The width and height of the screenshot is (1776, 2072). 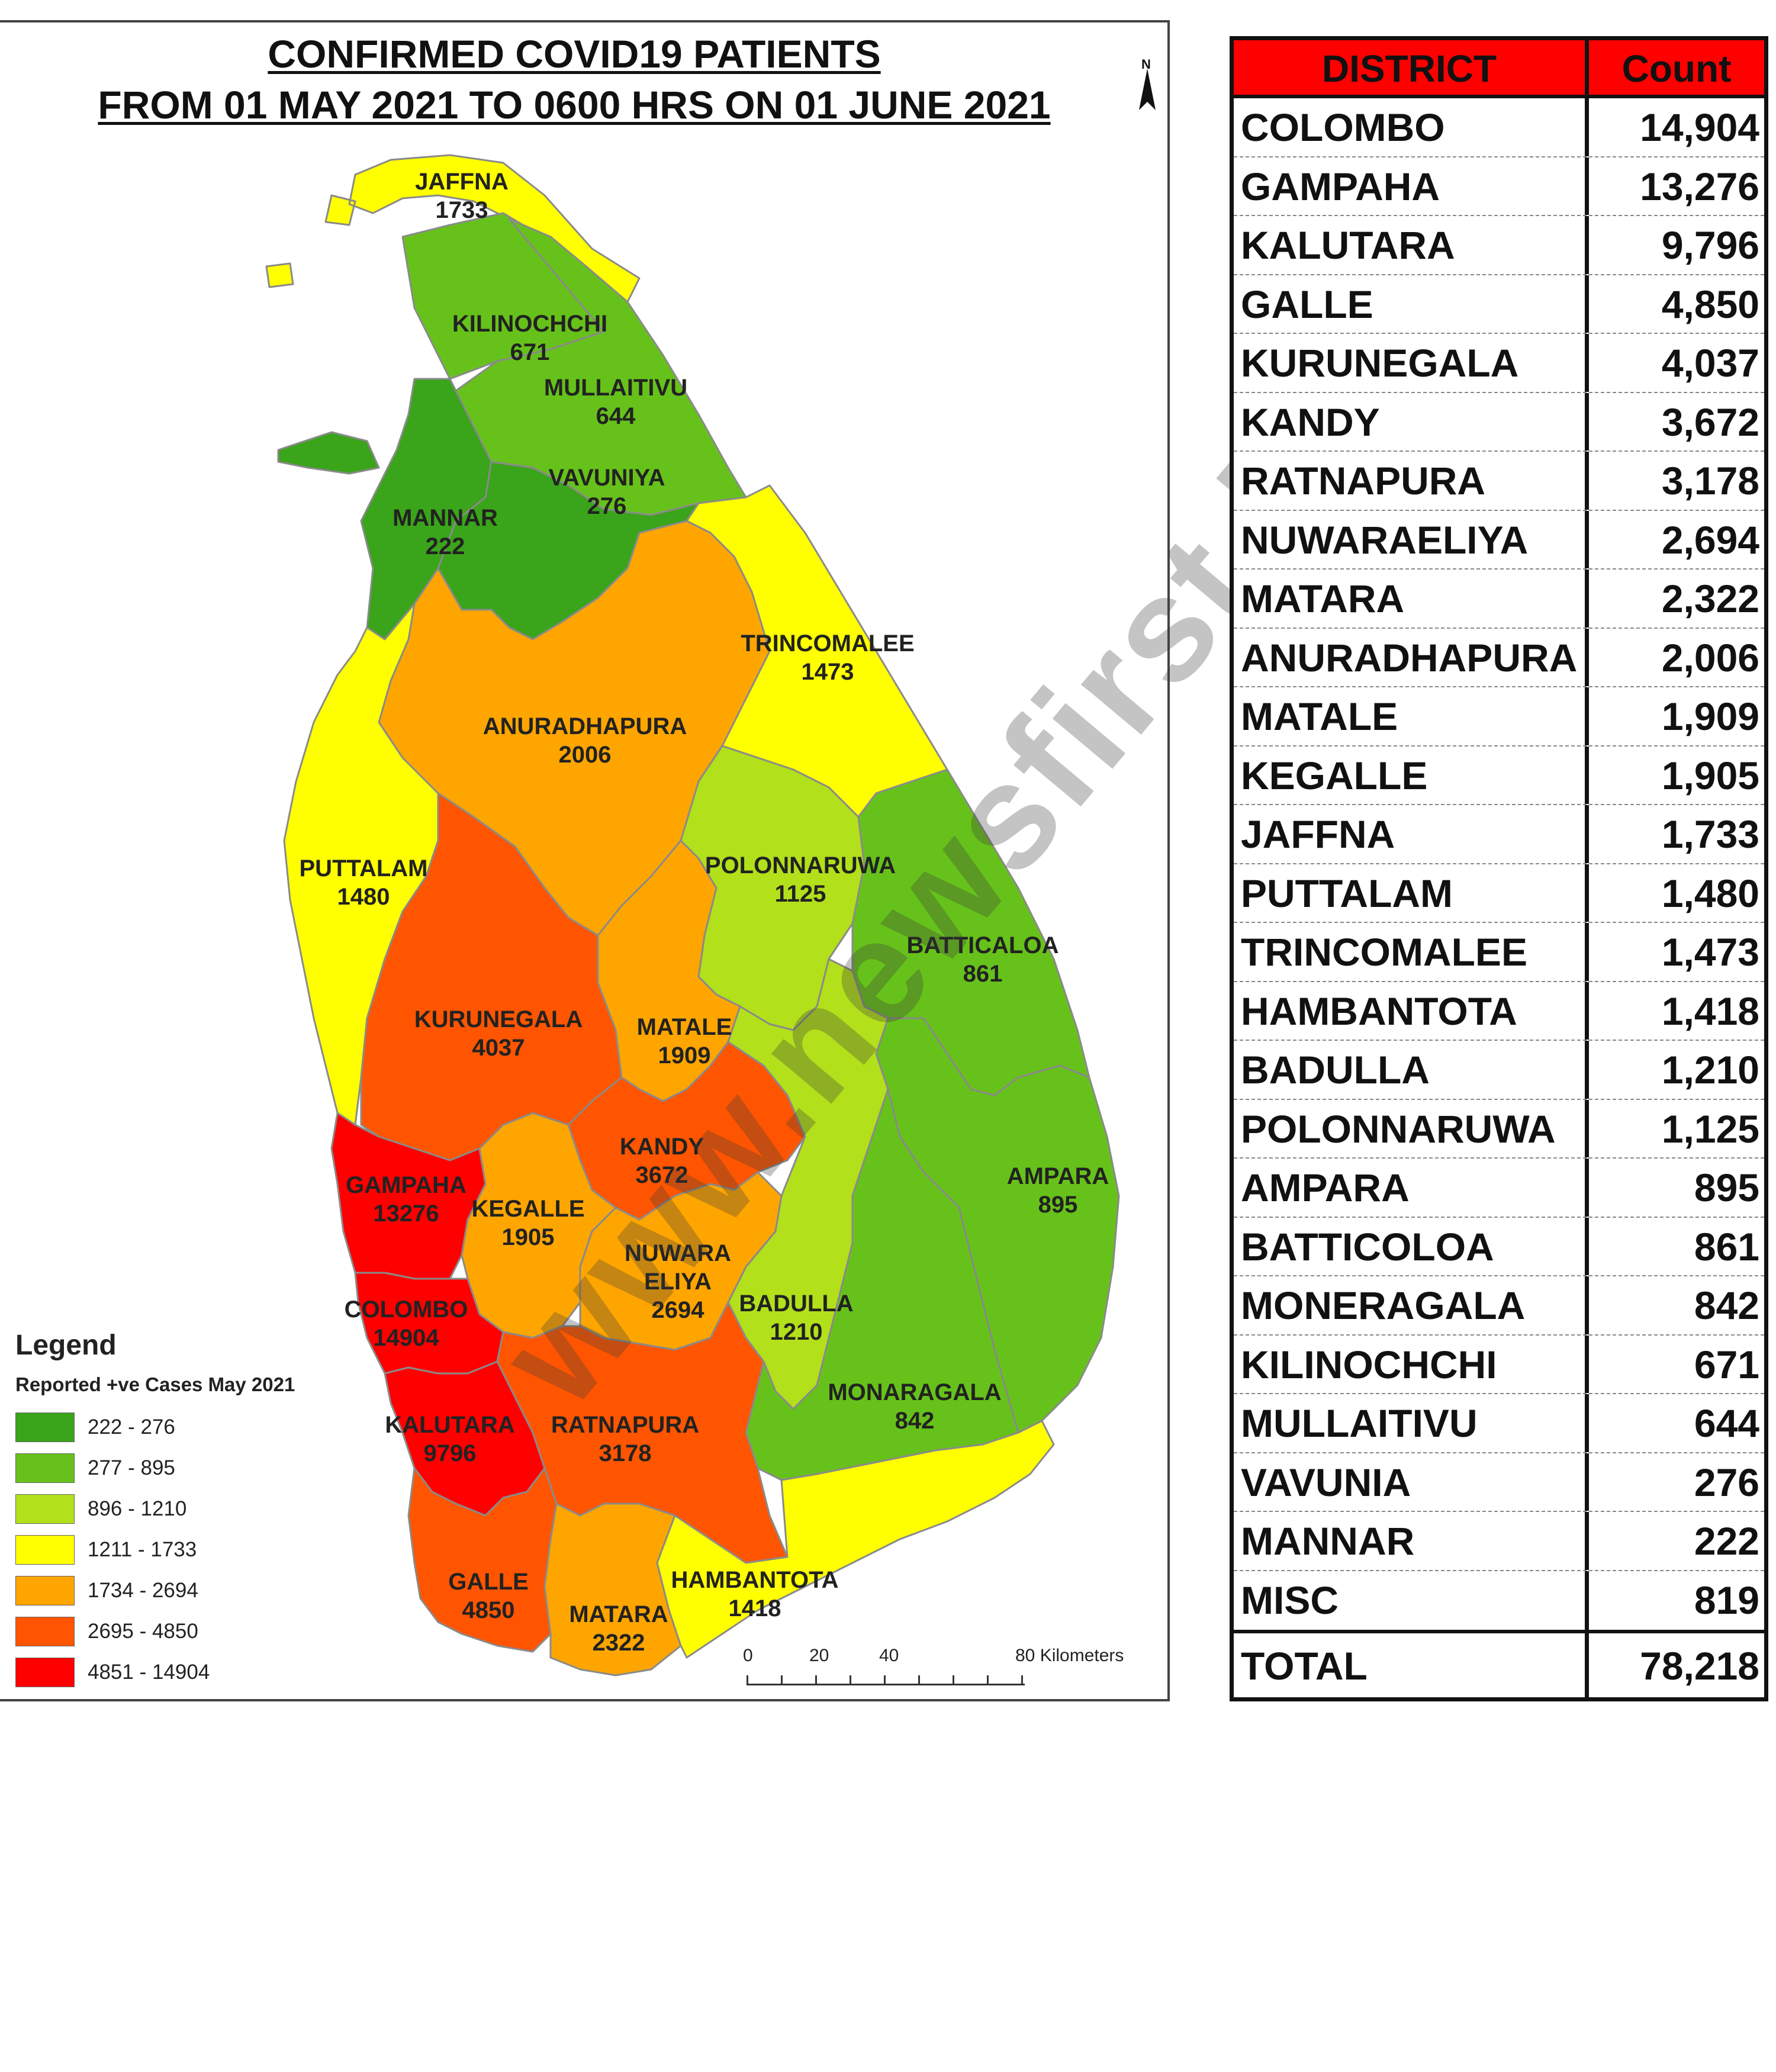 I want to click on district-count-cell: 1,733, so click(x=1710, y=834).